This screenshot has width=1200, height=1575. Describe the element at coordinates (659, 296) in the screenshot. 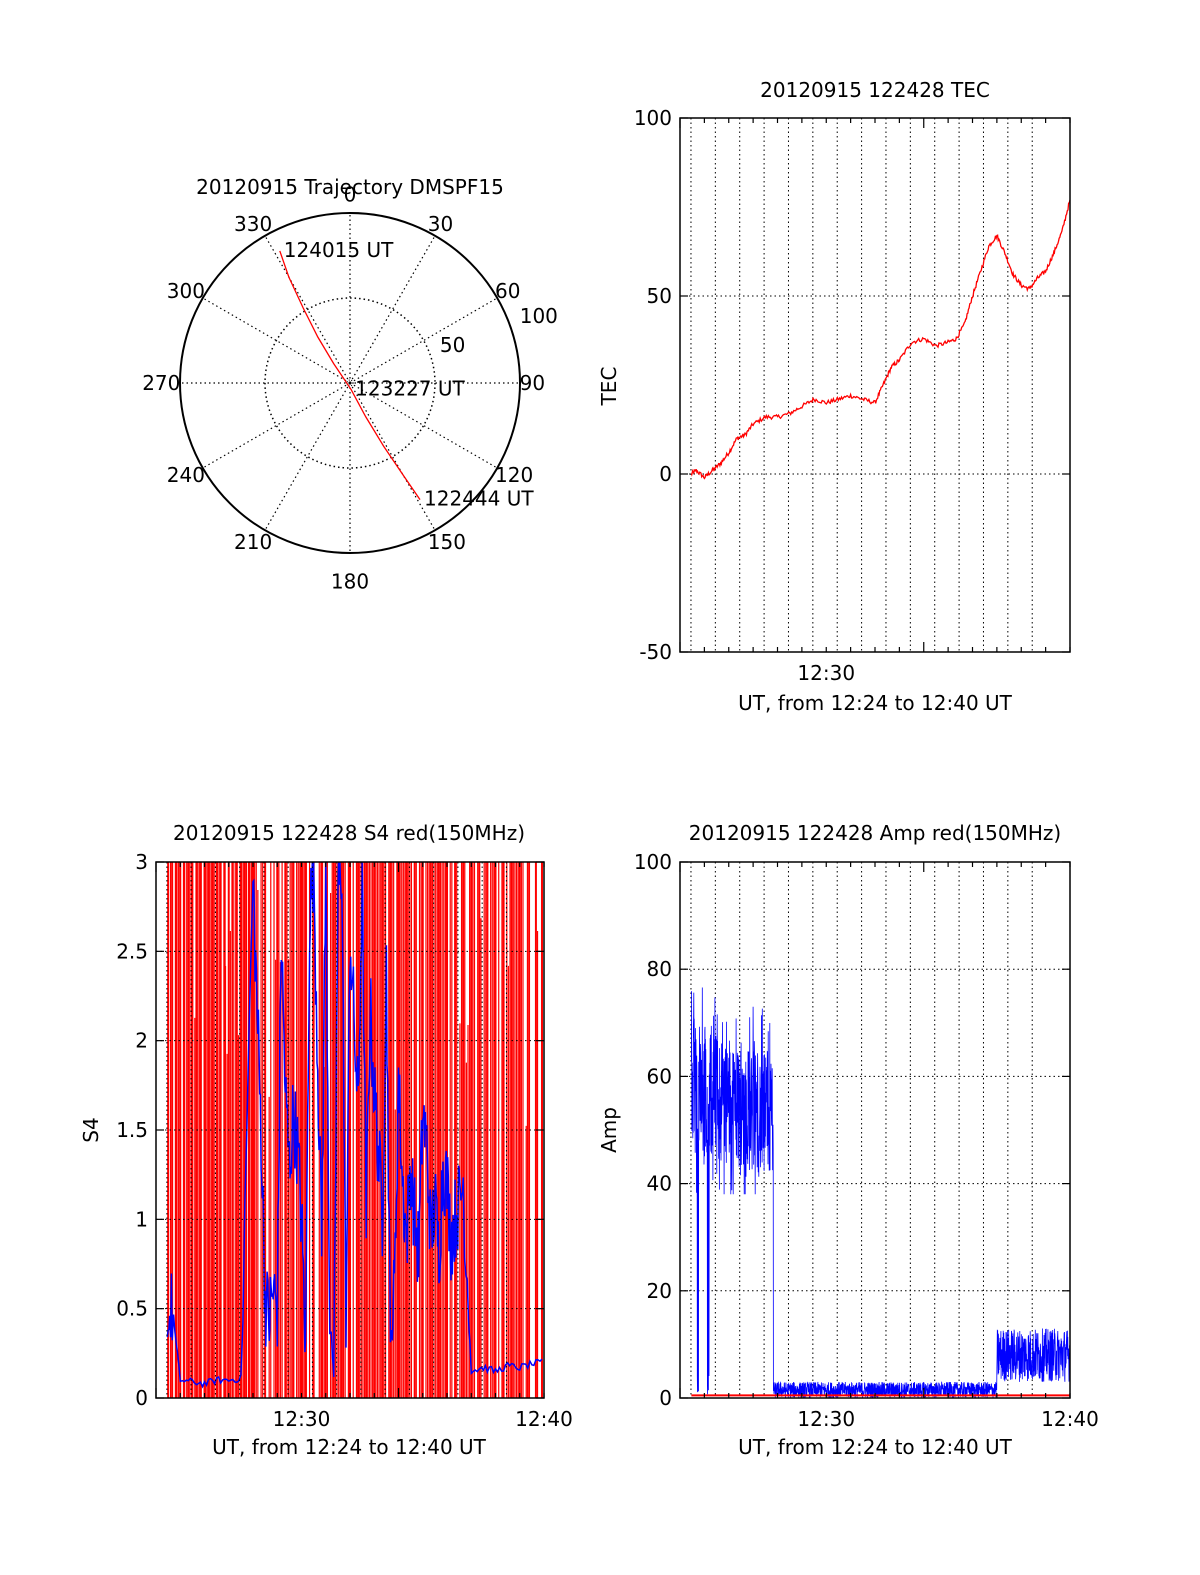

I see `tec-ytick-label: 50` at that location.